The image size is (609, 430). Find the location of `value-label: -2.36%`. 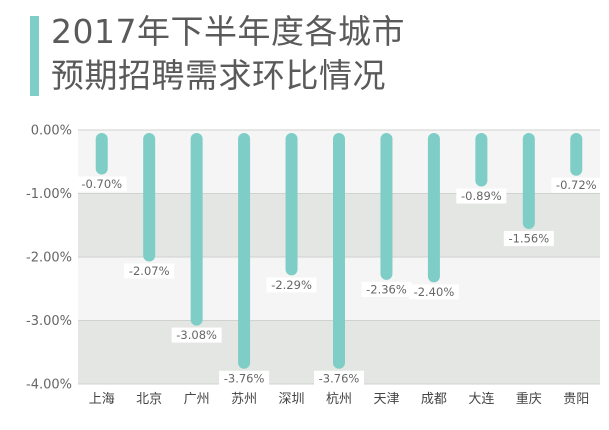

value-label: -2.36% is located at coordinates (386, 289).